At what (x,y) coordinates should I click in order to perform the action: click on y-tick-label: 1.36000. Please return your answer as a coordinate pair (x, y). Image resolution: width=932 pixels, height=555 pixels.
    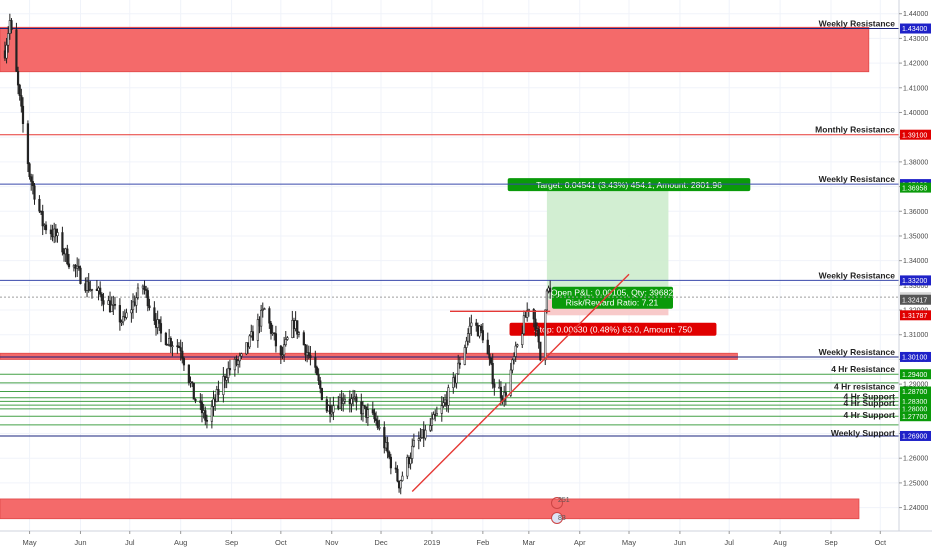
    Looking at the image, I should click on (915, 212).